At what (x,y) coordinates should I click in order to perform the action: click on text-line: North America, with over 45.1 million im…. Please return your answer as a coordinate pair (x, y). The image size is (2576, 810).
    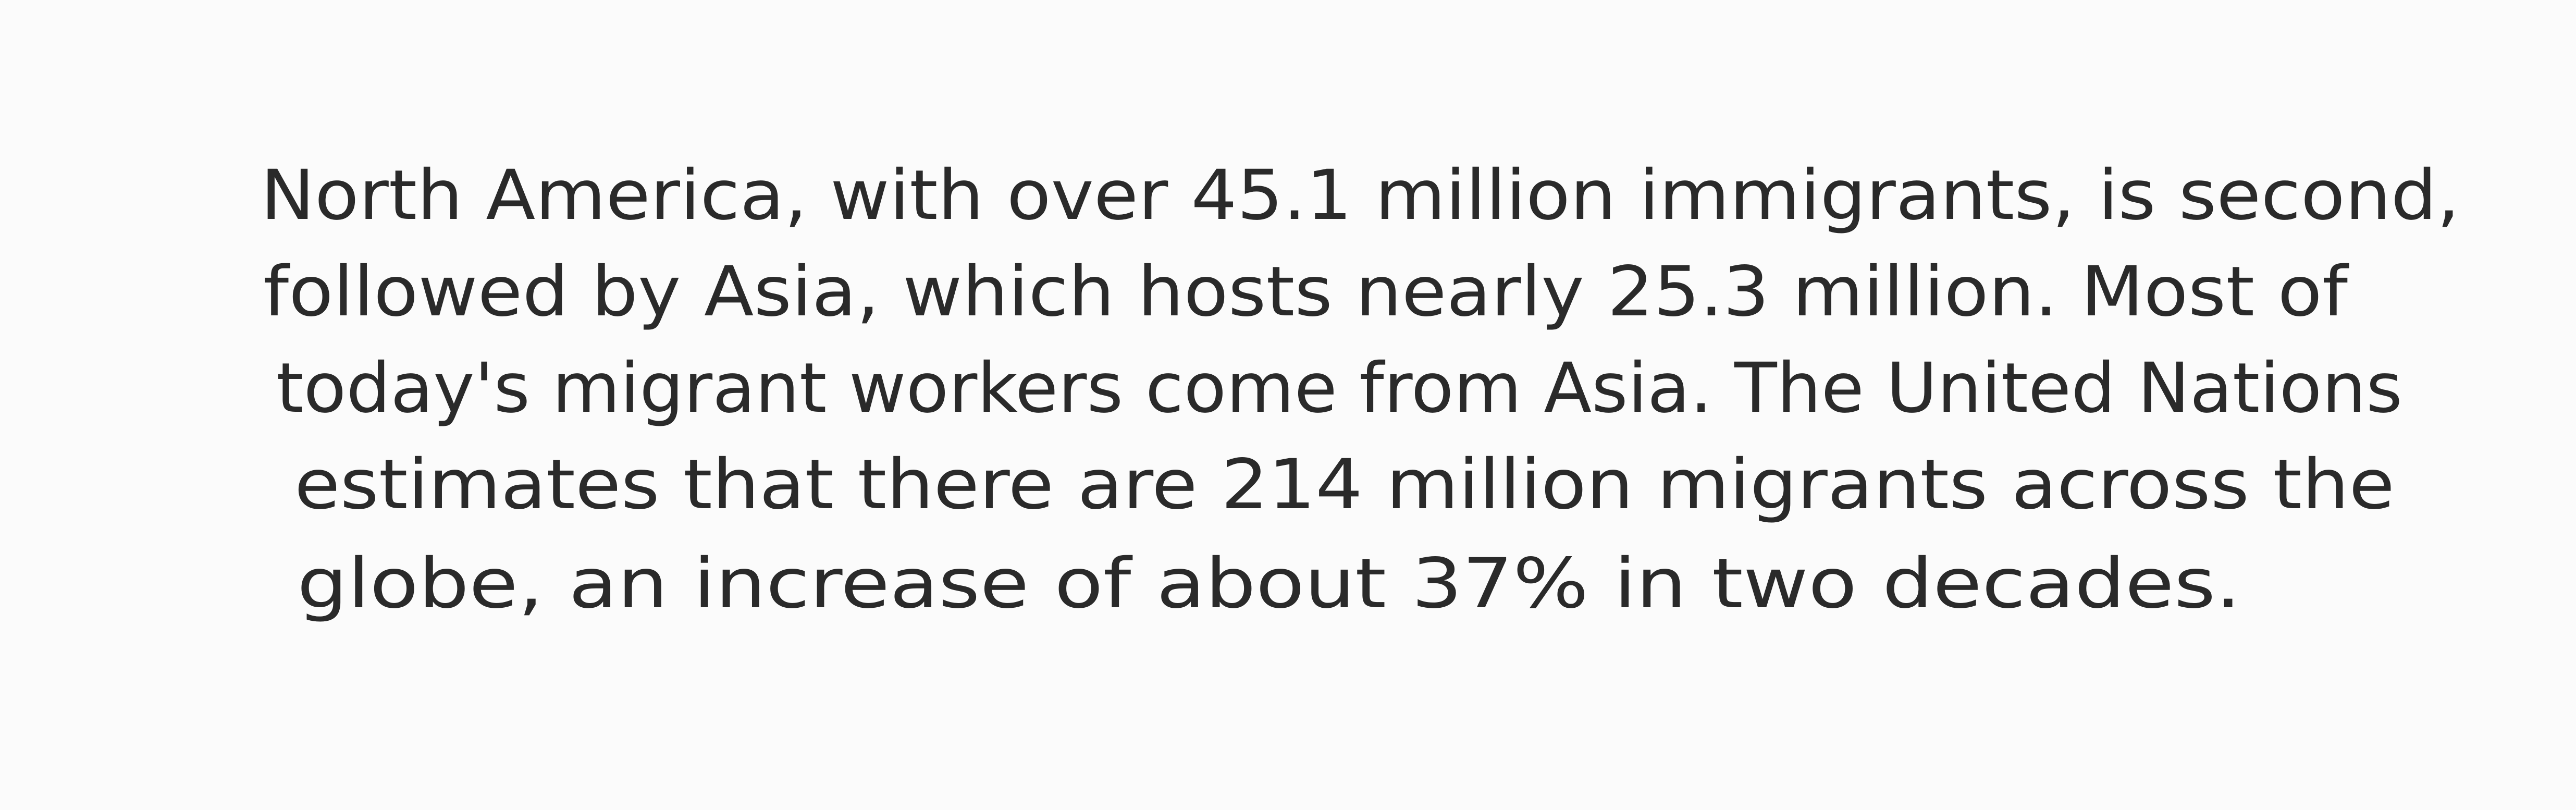
    Looking at the image, I should click on (1360, 195).